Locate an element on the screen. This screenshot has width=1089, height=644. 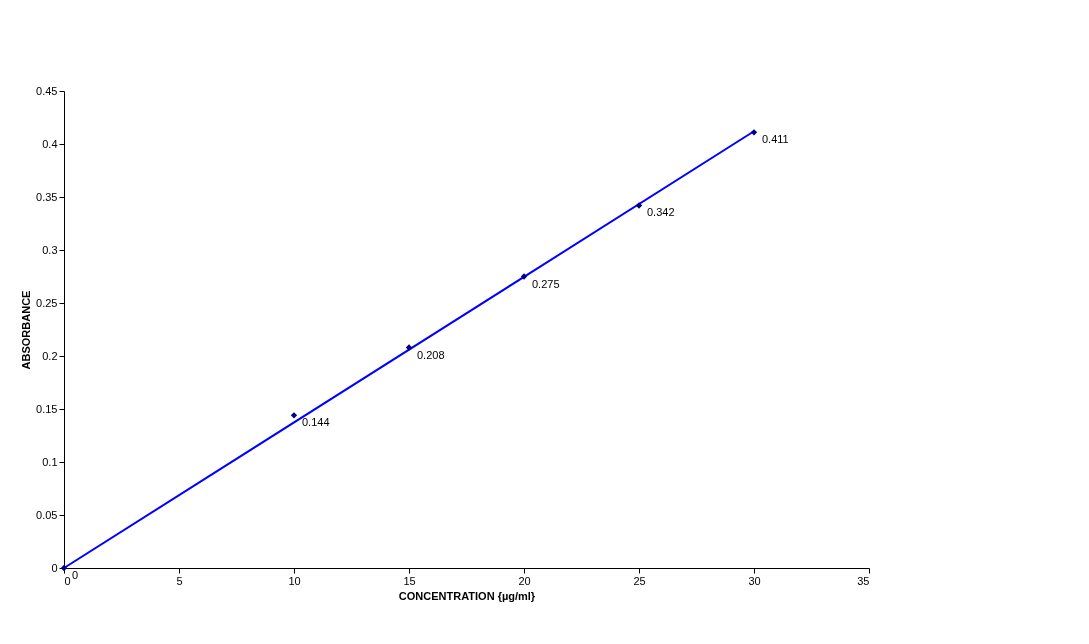
y-tick-label: 0.15 is located at coordinates (47, 408).